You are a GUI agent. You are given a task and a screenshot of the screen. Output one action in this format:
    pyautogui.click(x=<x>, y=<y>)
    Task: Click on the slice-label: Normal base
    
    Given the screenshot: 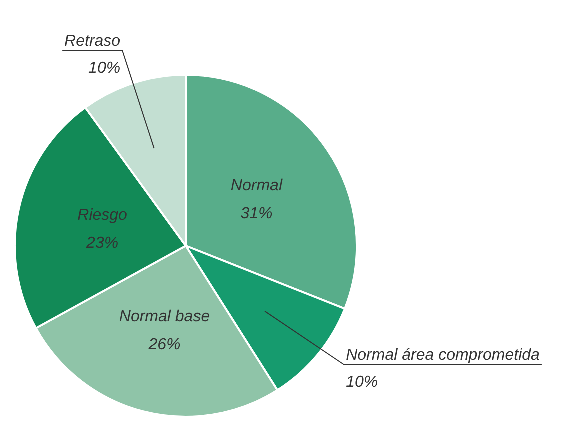 What is the action you would take?
    pyautogui.click(x=164, y=317)
    